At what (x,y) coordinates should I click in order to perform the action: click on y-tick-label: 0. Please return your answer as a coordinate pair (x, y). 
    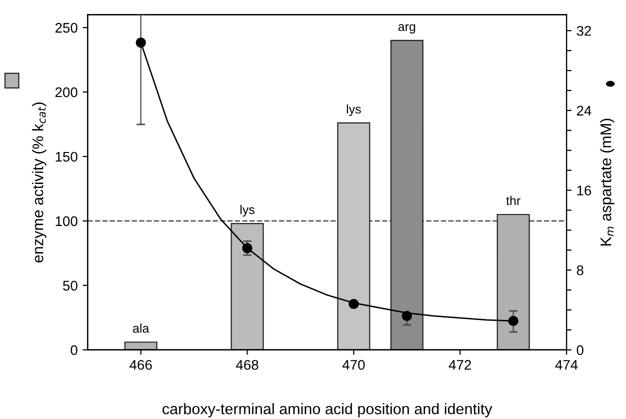
    Looking at the image, I should click on (74, 350).